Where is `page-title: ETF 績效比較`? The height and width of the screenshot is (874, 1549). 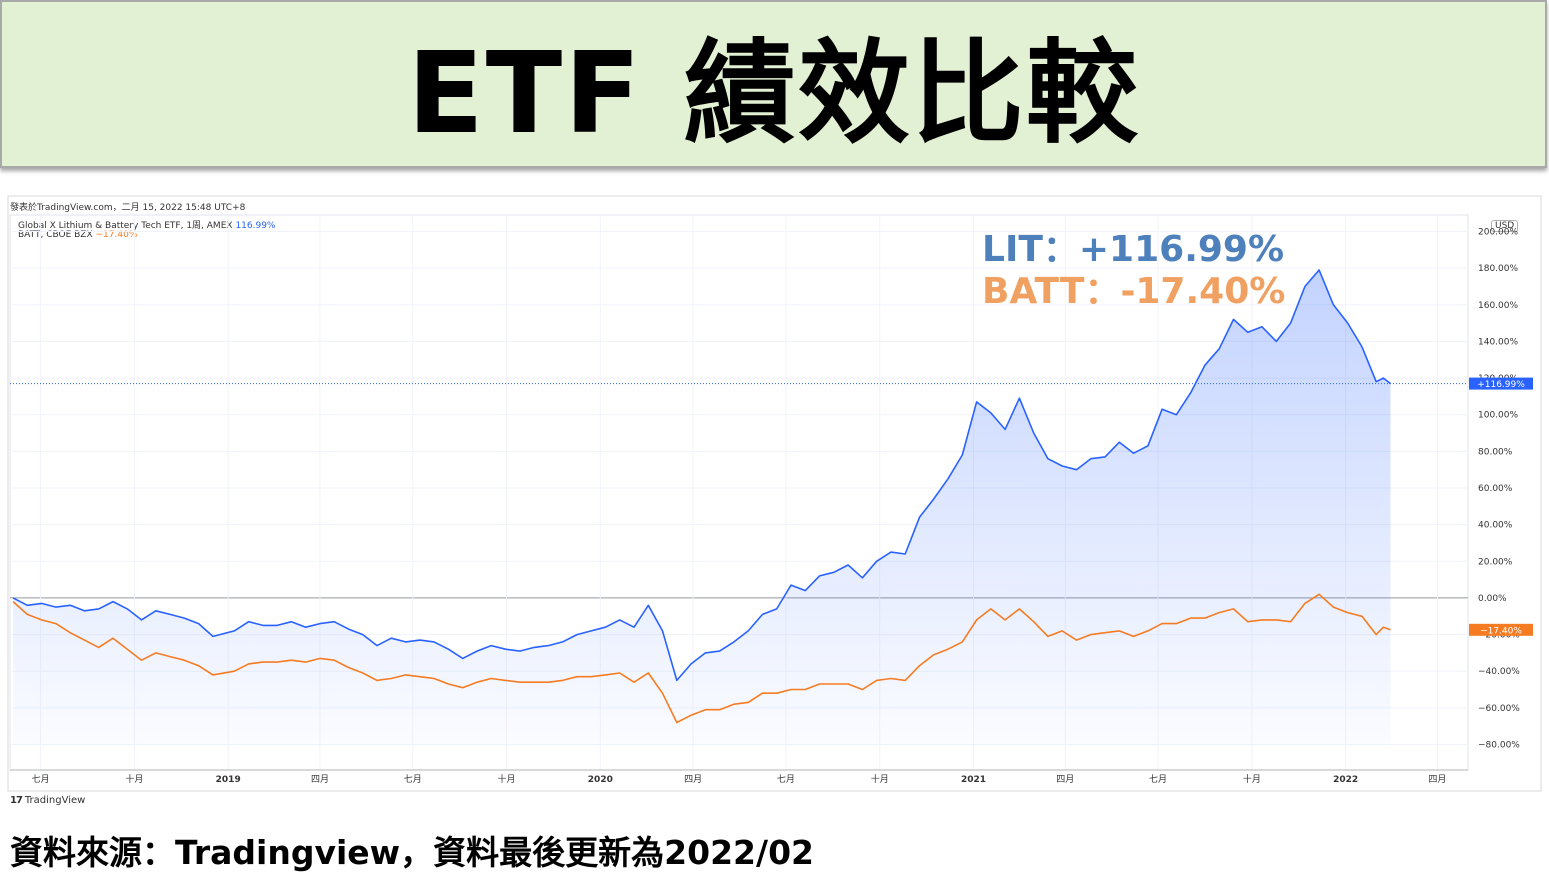 page-title: ETF 績效比較 is located at coordinates (773, 94).